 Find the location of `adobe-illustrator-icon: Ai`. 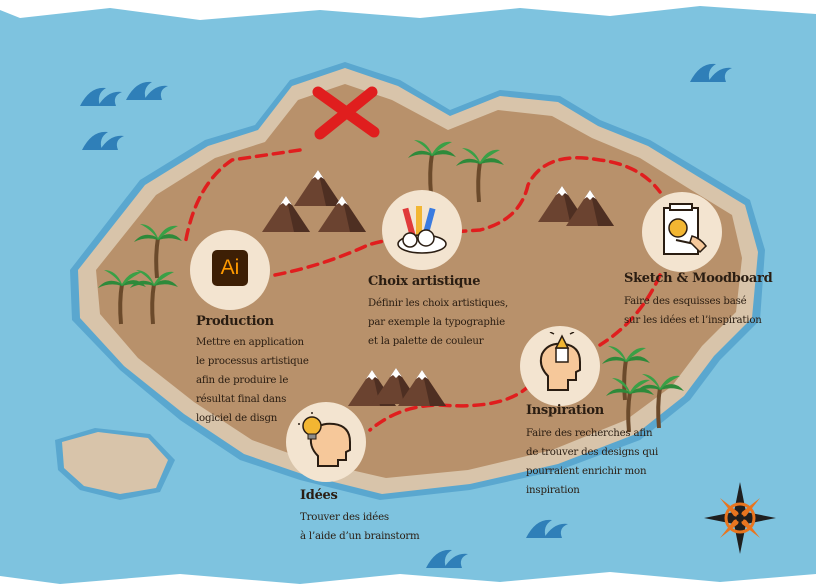

adobe-illustrator-icon: Ai is located at coordinates (230, 268).